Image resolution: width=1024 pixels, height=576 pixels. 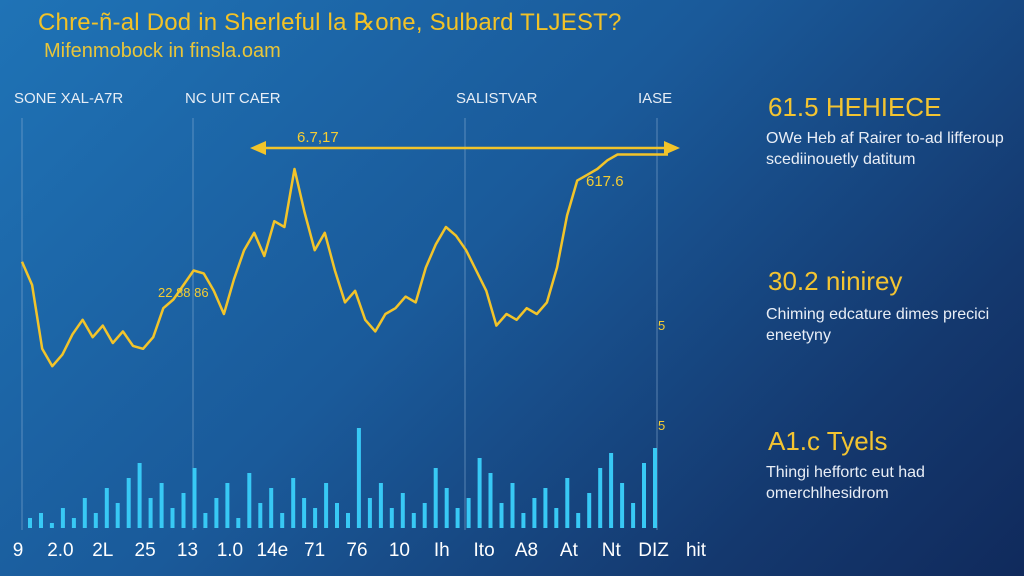 What do you see at coordinates (442, 550) in the screenshot?
I see `x-tick-label: Ih` at bounding box center [442, 550].